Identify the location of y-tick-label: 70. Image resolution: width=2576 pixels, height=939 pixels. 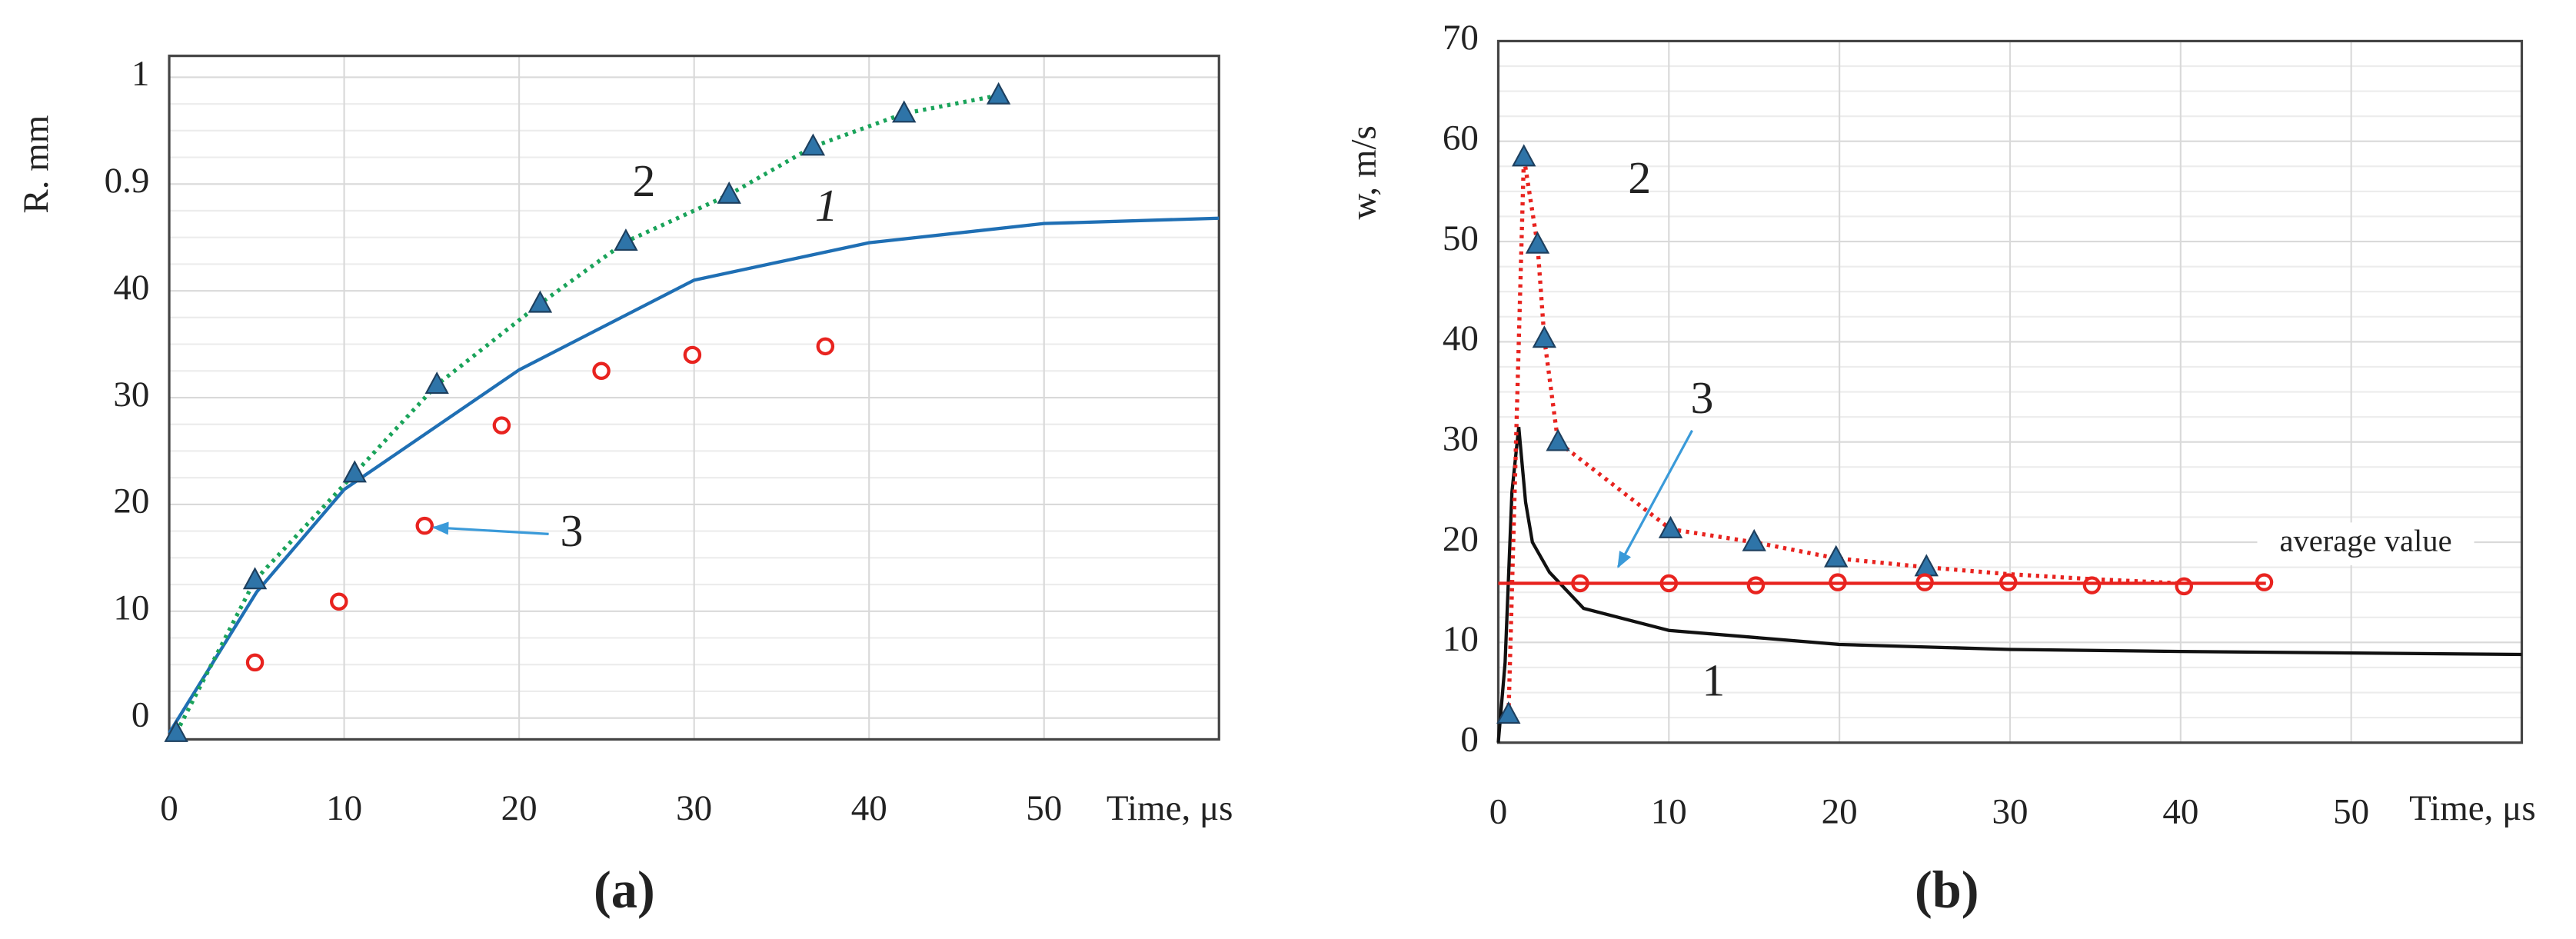
(1461, 38).